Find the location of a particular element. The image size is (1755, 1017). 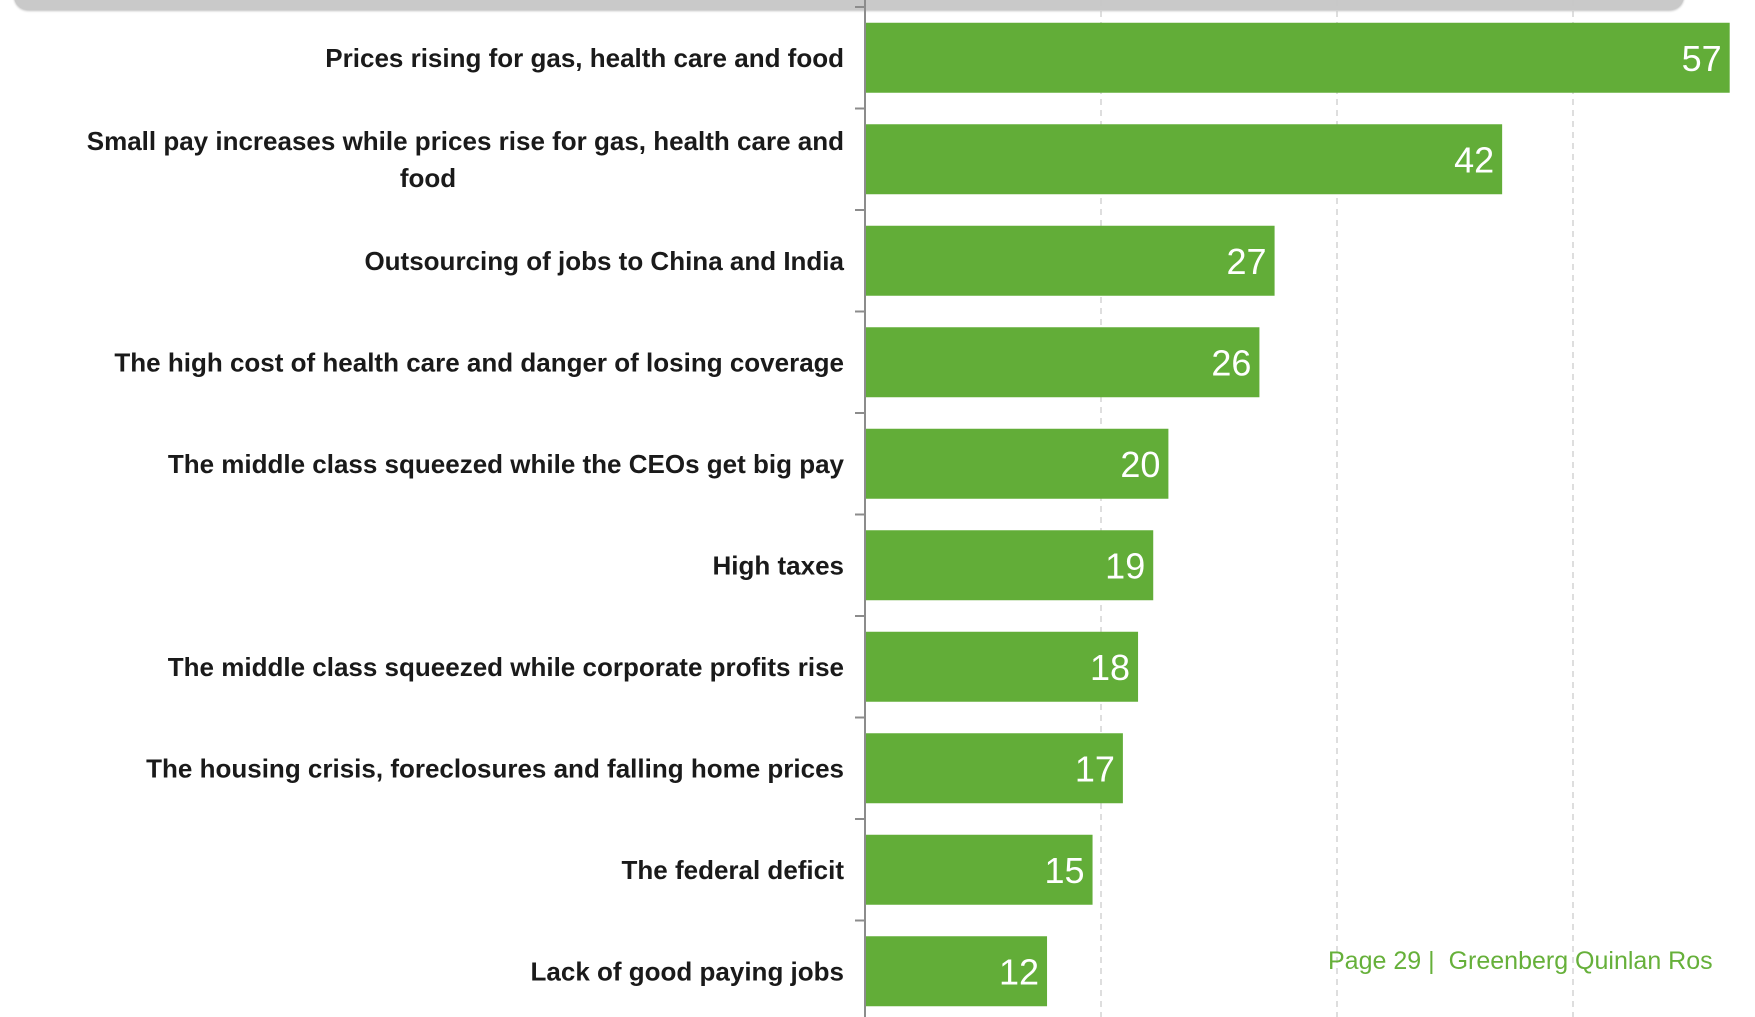

value-label: 20 is located at coordinates (1140, 464).